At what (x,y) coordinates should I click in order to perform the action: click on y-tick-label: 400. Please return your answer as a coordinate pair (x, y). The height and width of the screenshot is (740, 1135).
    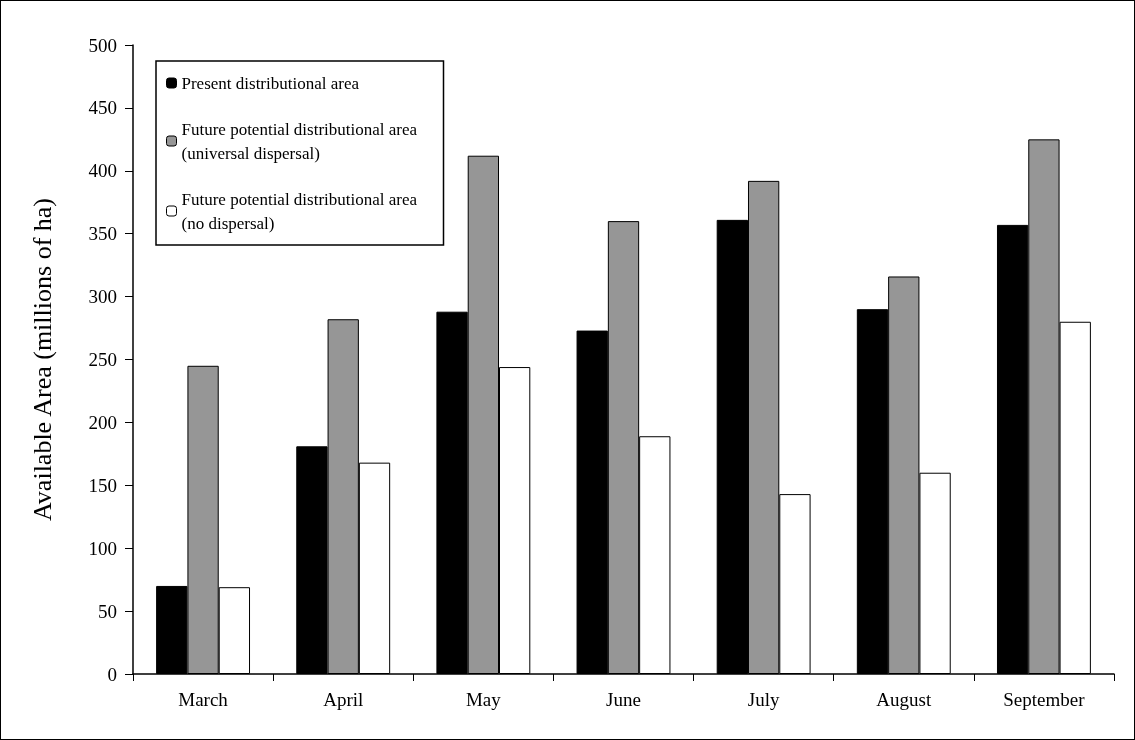
    Looking at the image, I should click on (102, 171).